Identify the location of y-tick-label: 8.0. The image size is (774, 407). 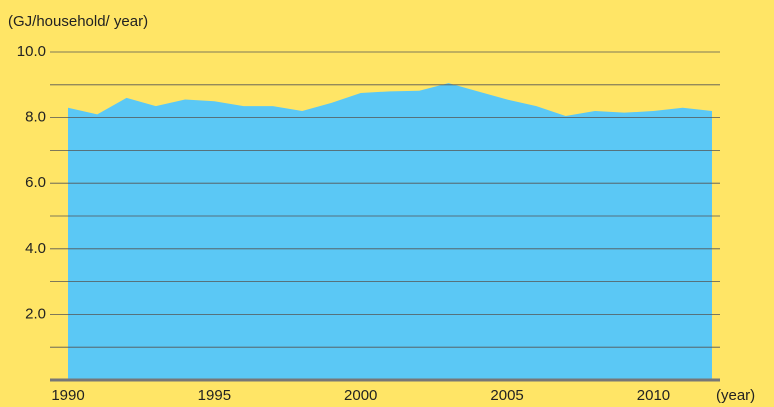
(35, 117).